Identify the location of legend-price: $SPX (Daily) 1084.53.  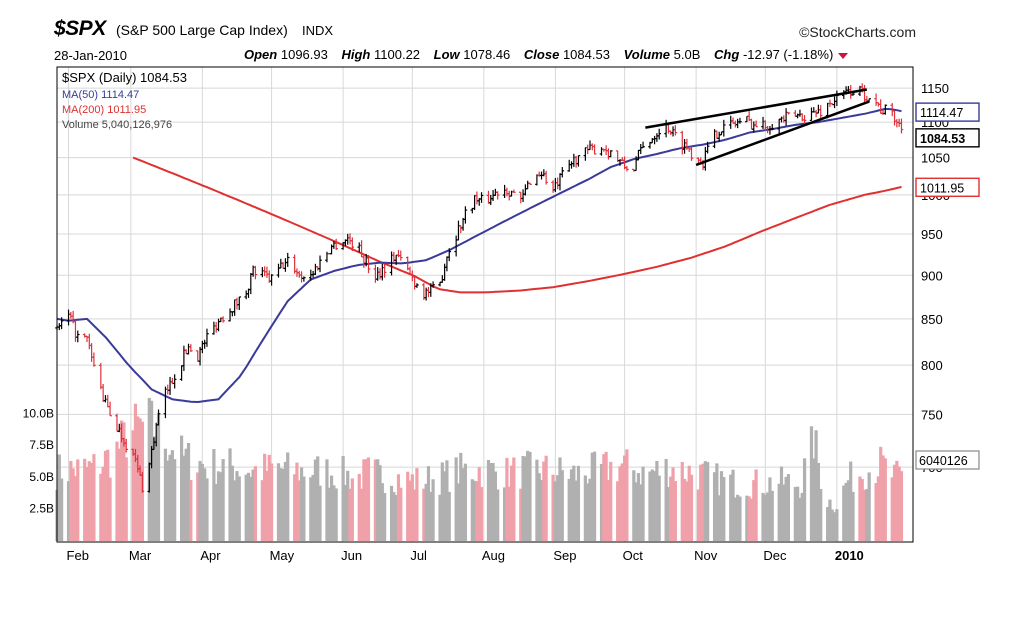
(124, 77).